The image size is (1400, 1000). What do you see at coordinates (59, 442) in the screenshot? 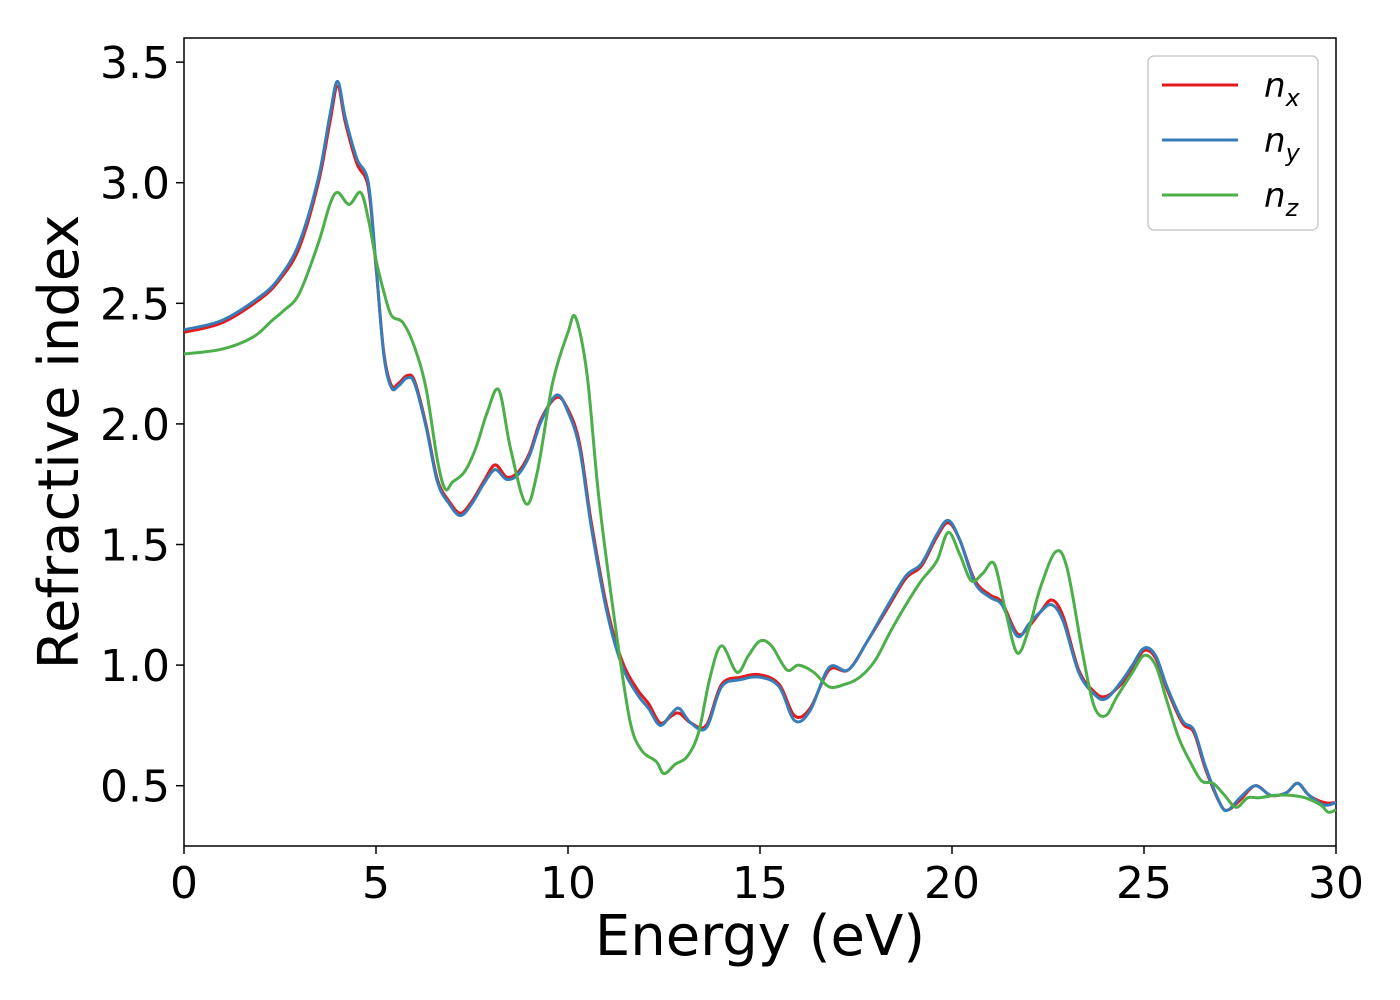
I see `y-axis-label: Refractive index` at bounding box center [59, 442].